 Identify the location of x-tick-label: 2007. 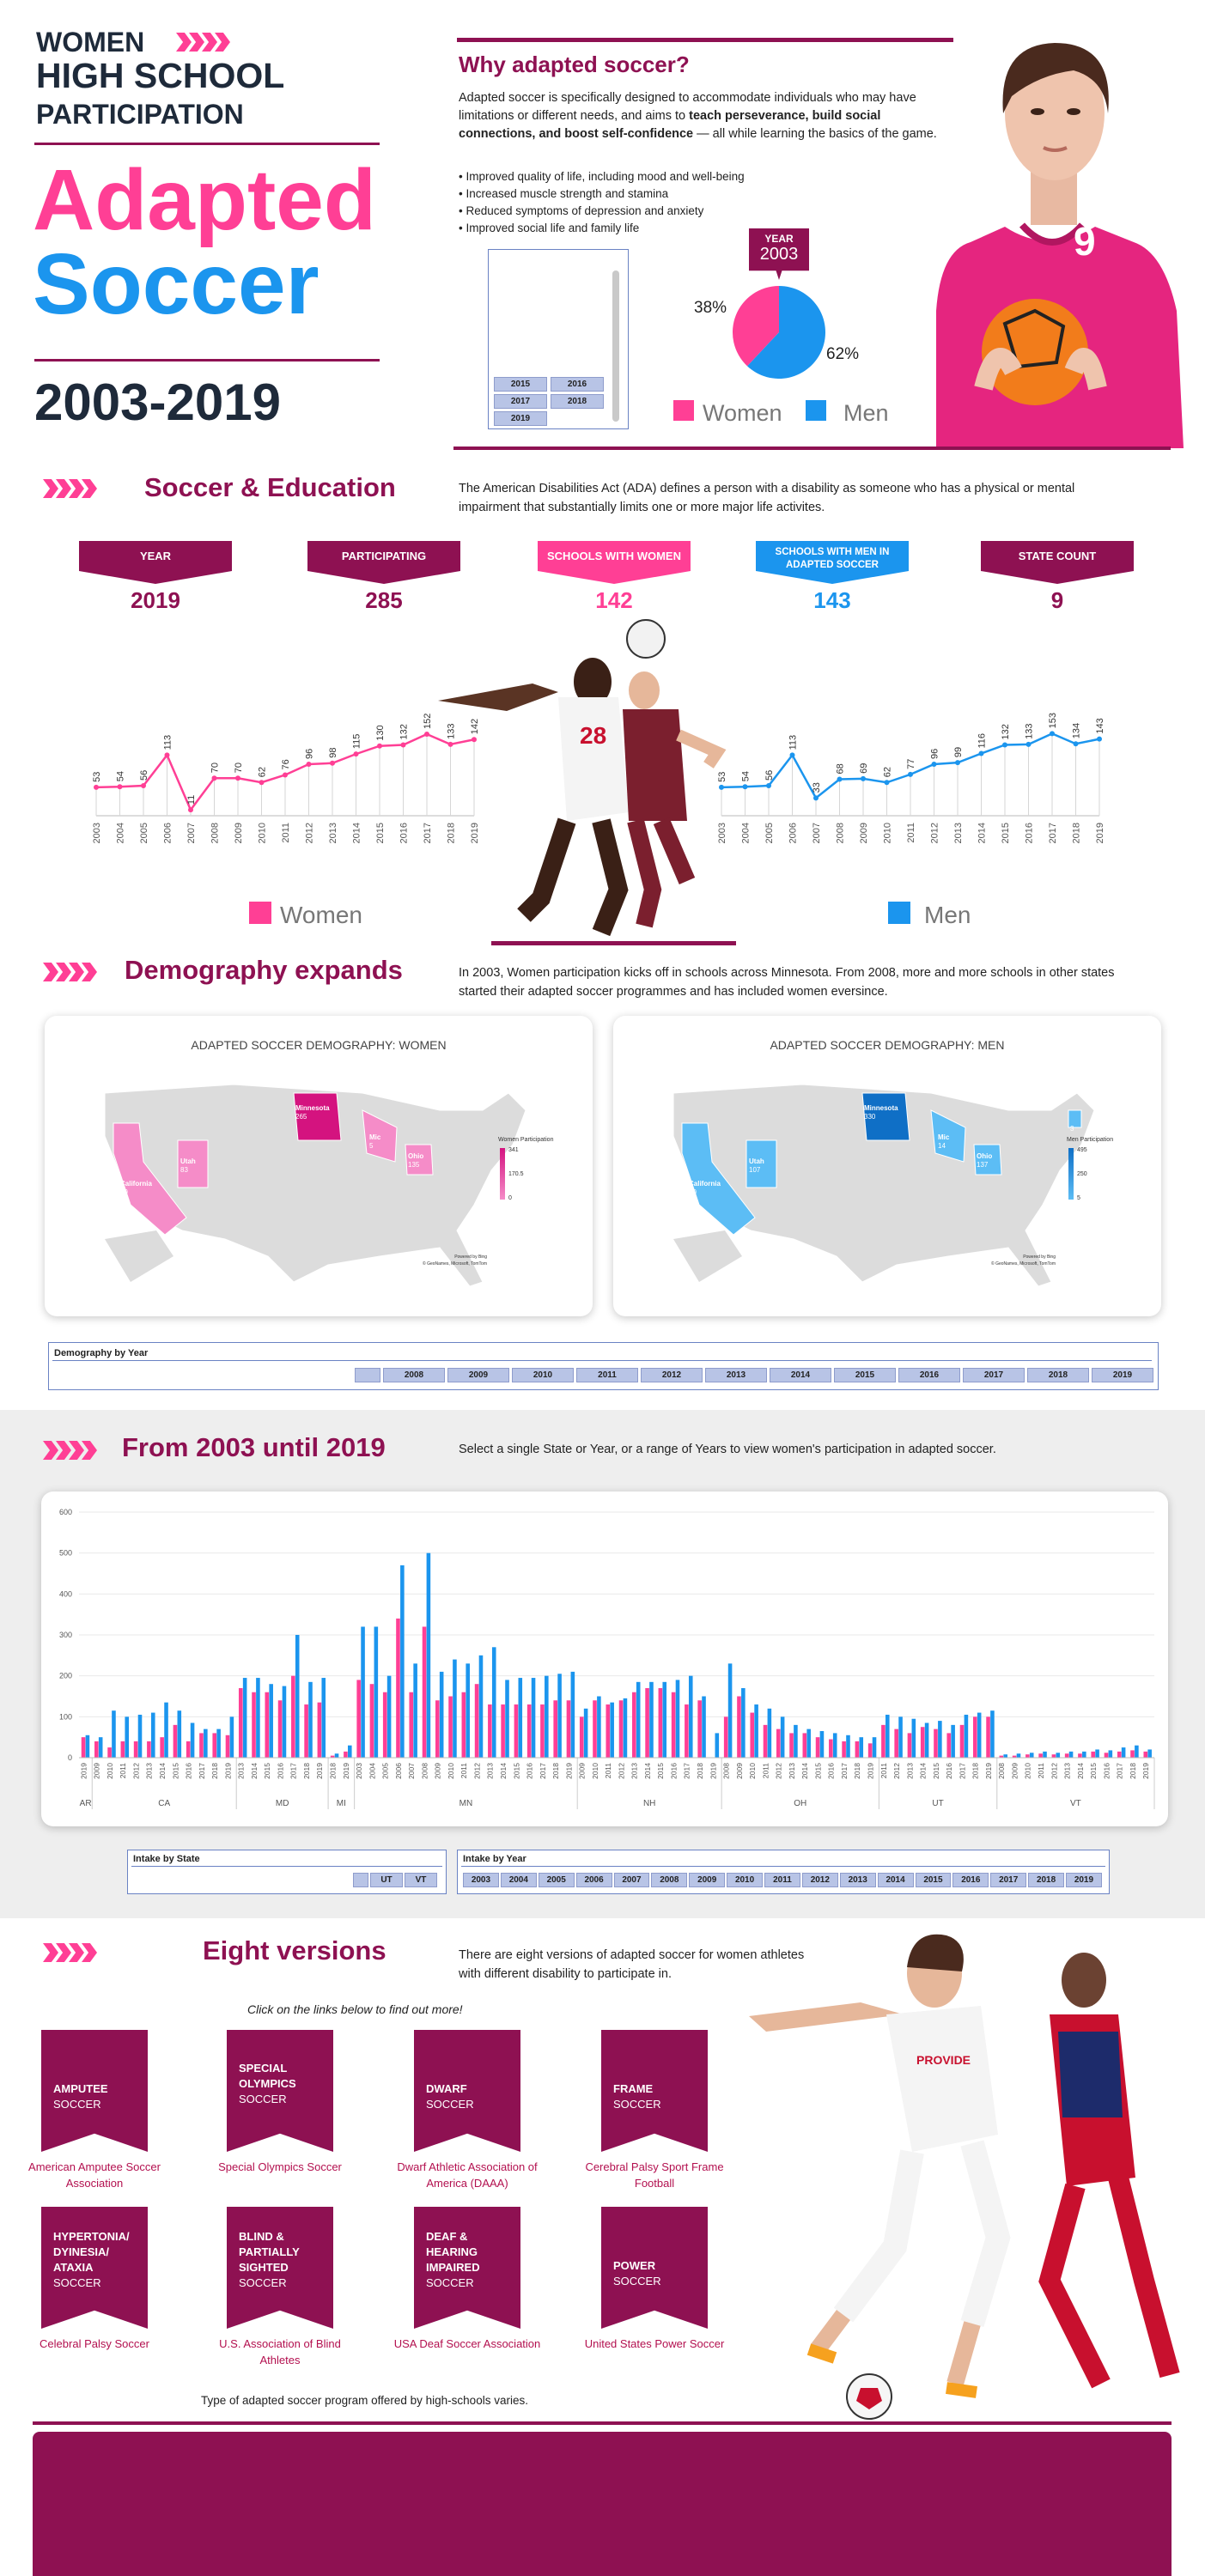
(412, 1771).